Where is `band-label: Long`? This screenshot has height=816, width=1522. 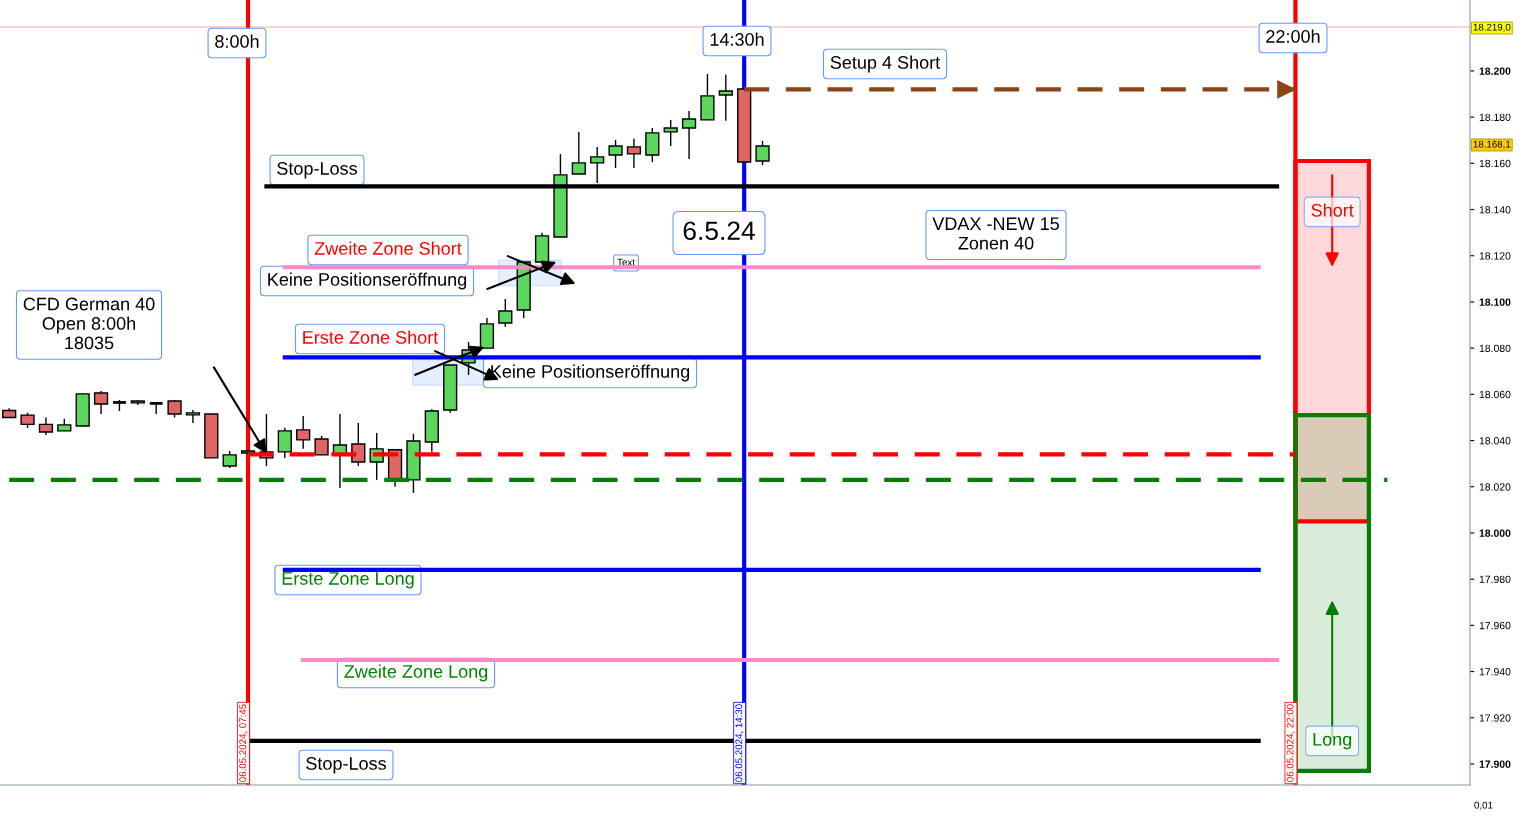
band-label: Long is located at coordinates (1332, 741).